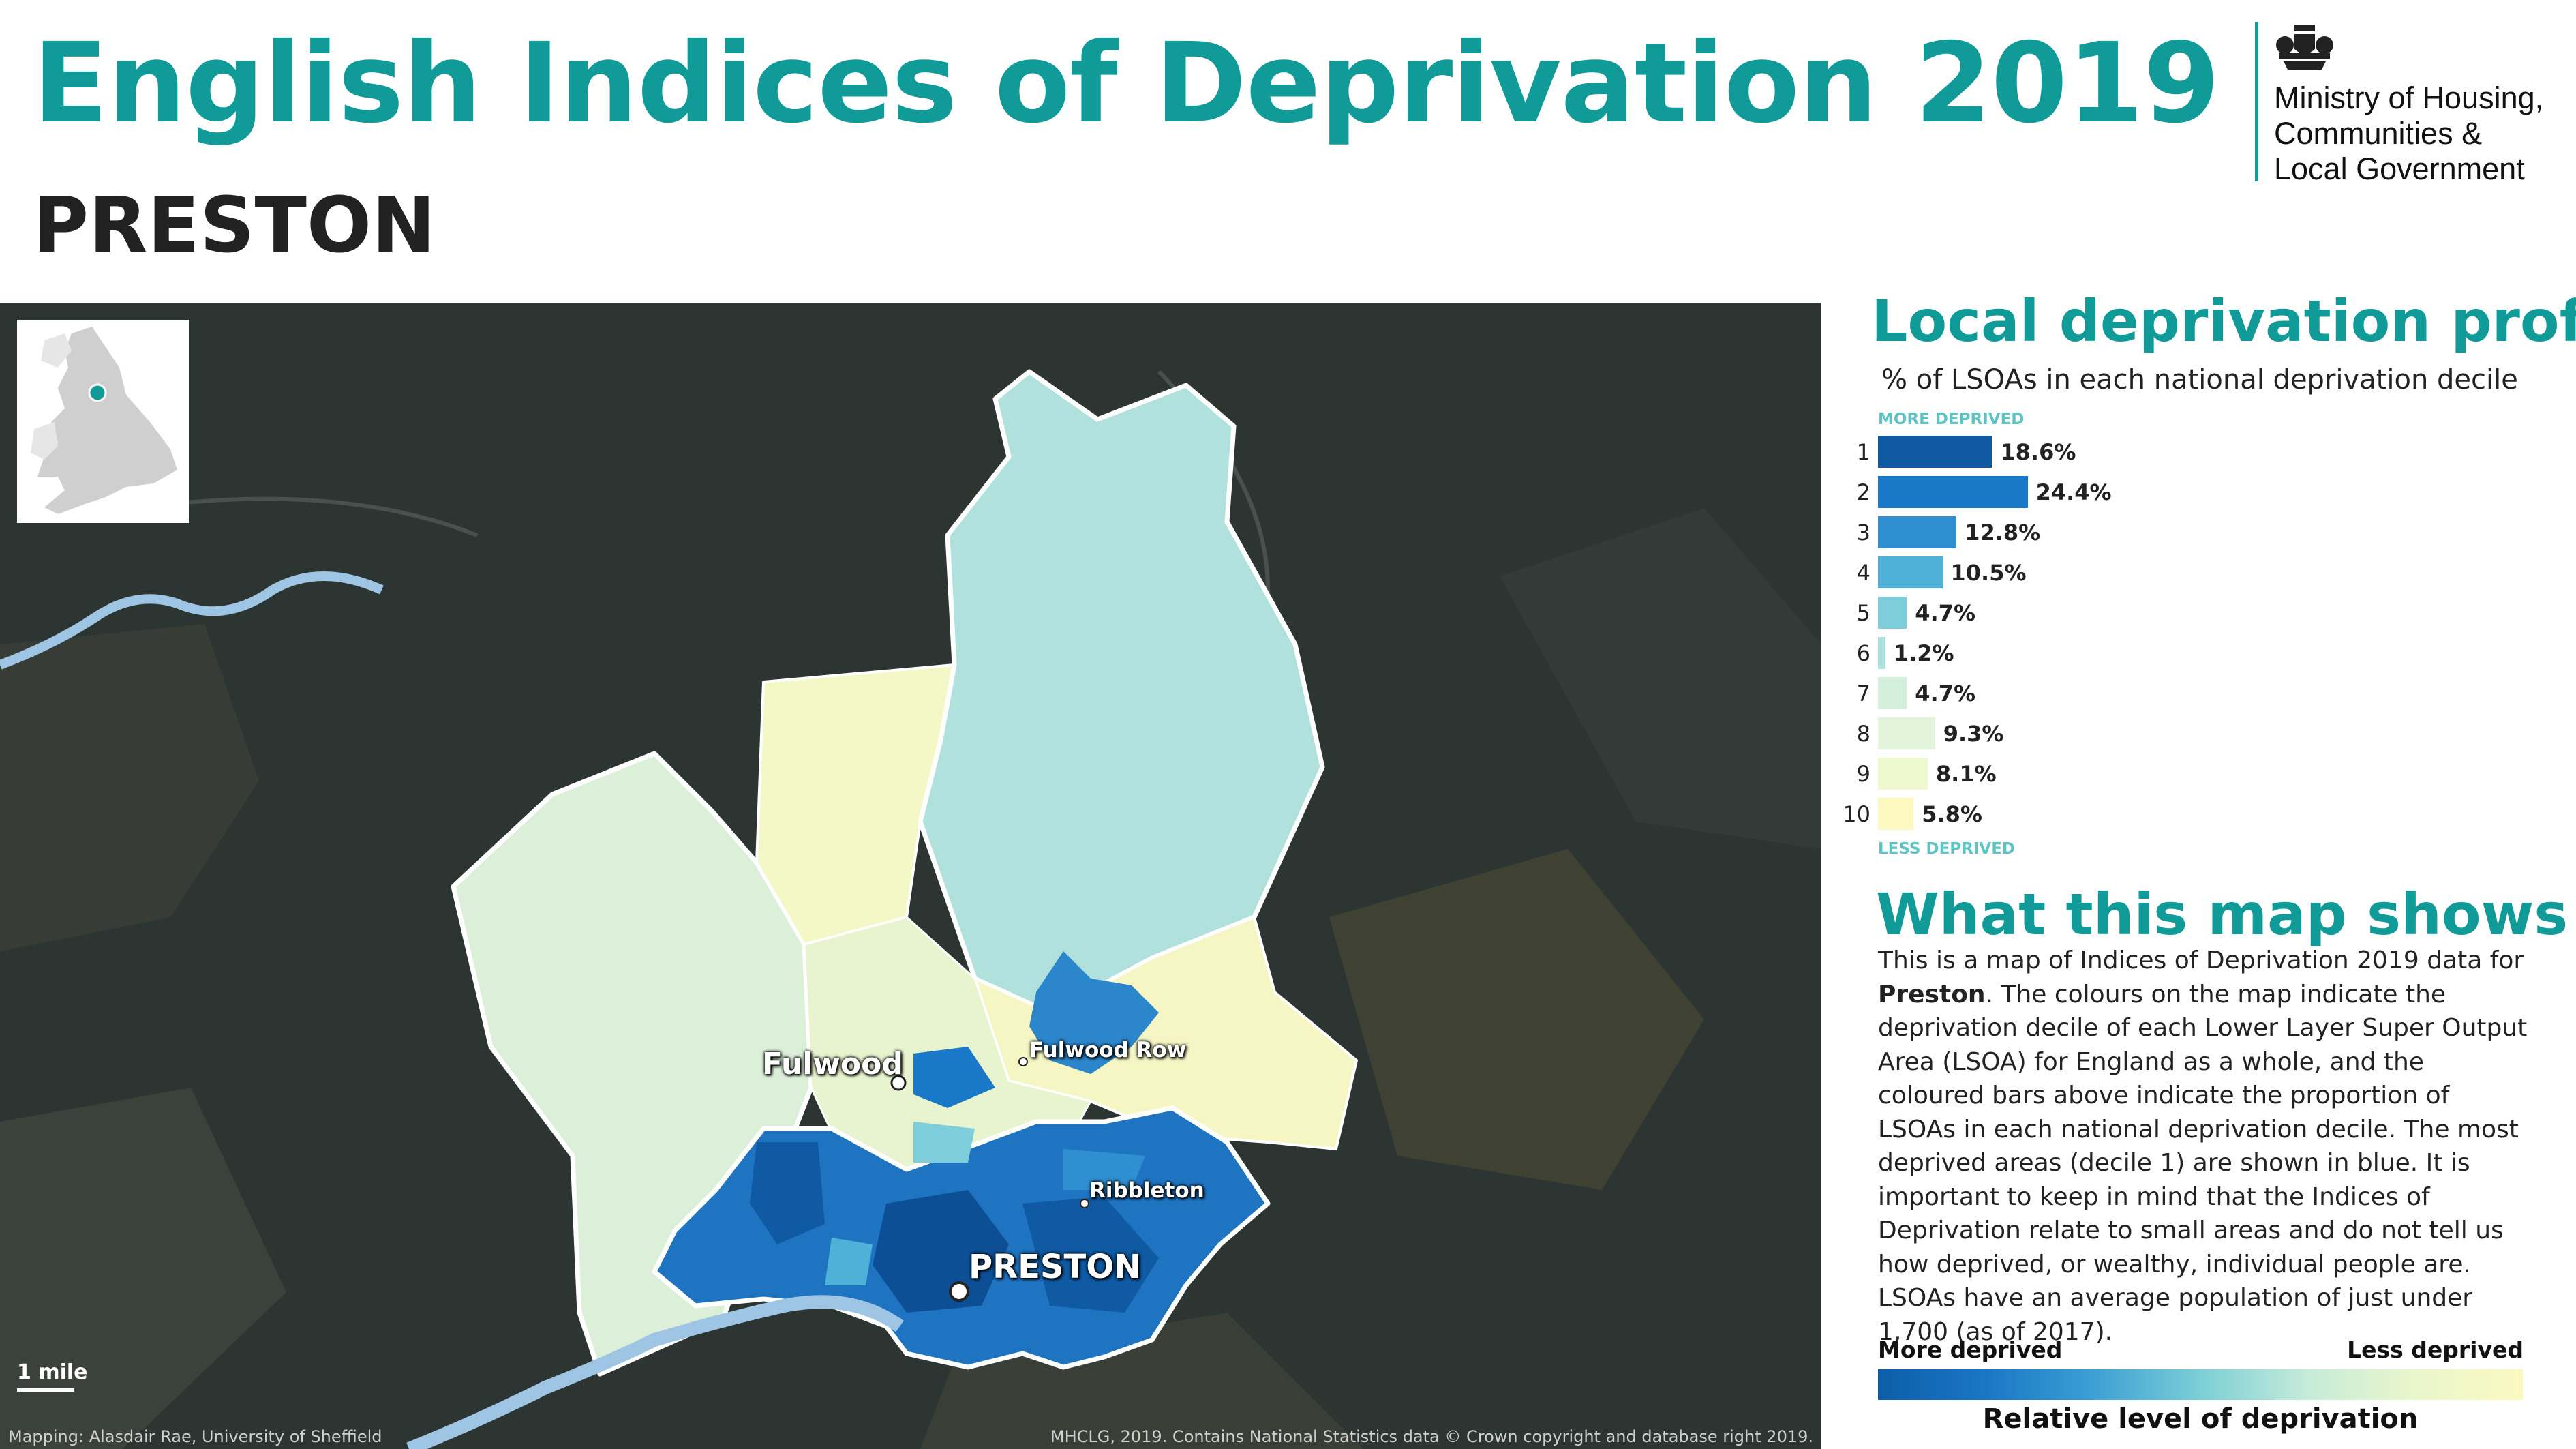  I want to click on decile-number: 1, so click(1863, 452).